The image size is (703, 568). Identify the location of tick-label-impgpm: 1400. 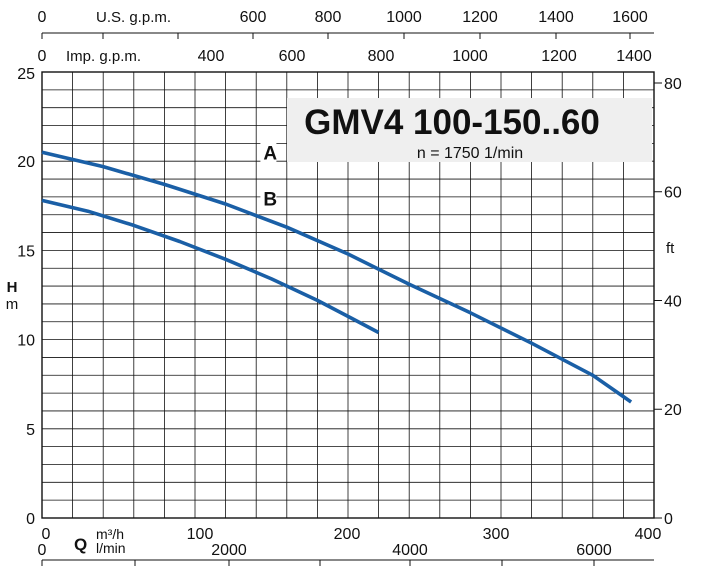
(634, 56).